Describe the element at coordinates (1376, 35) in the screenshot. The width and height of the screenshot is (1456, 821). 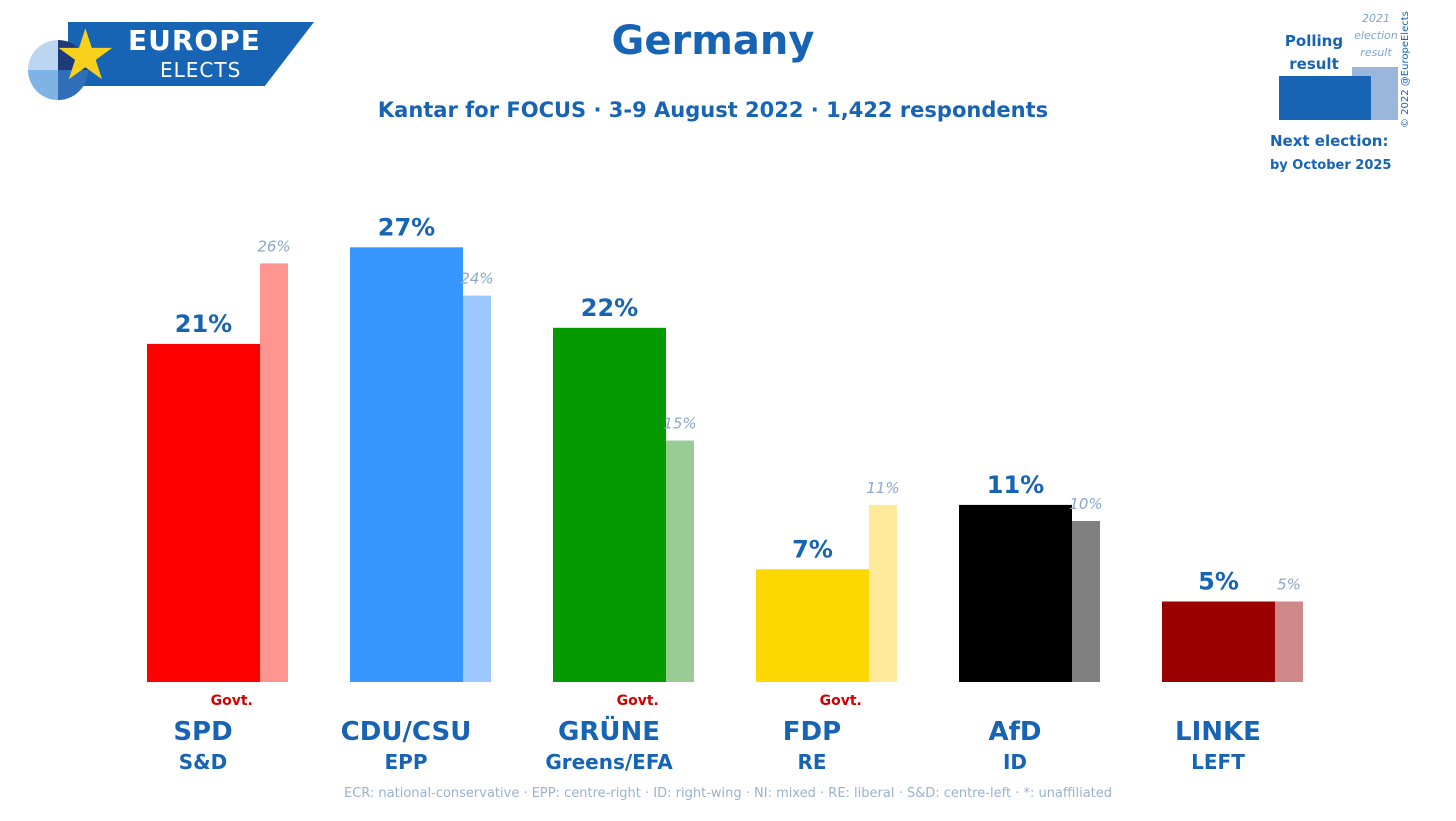
I see `legend-election-label: 2021 election result` at that location.